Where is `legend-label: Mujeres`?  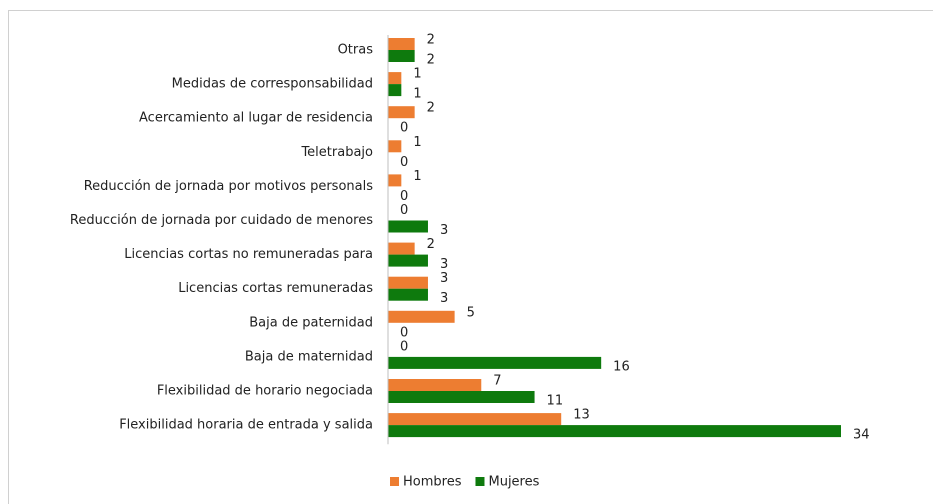 legend-label: Mujeres is located at coordinates (513, 482).